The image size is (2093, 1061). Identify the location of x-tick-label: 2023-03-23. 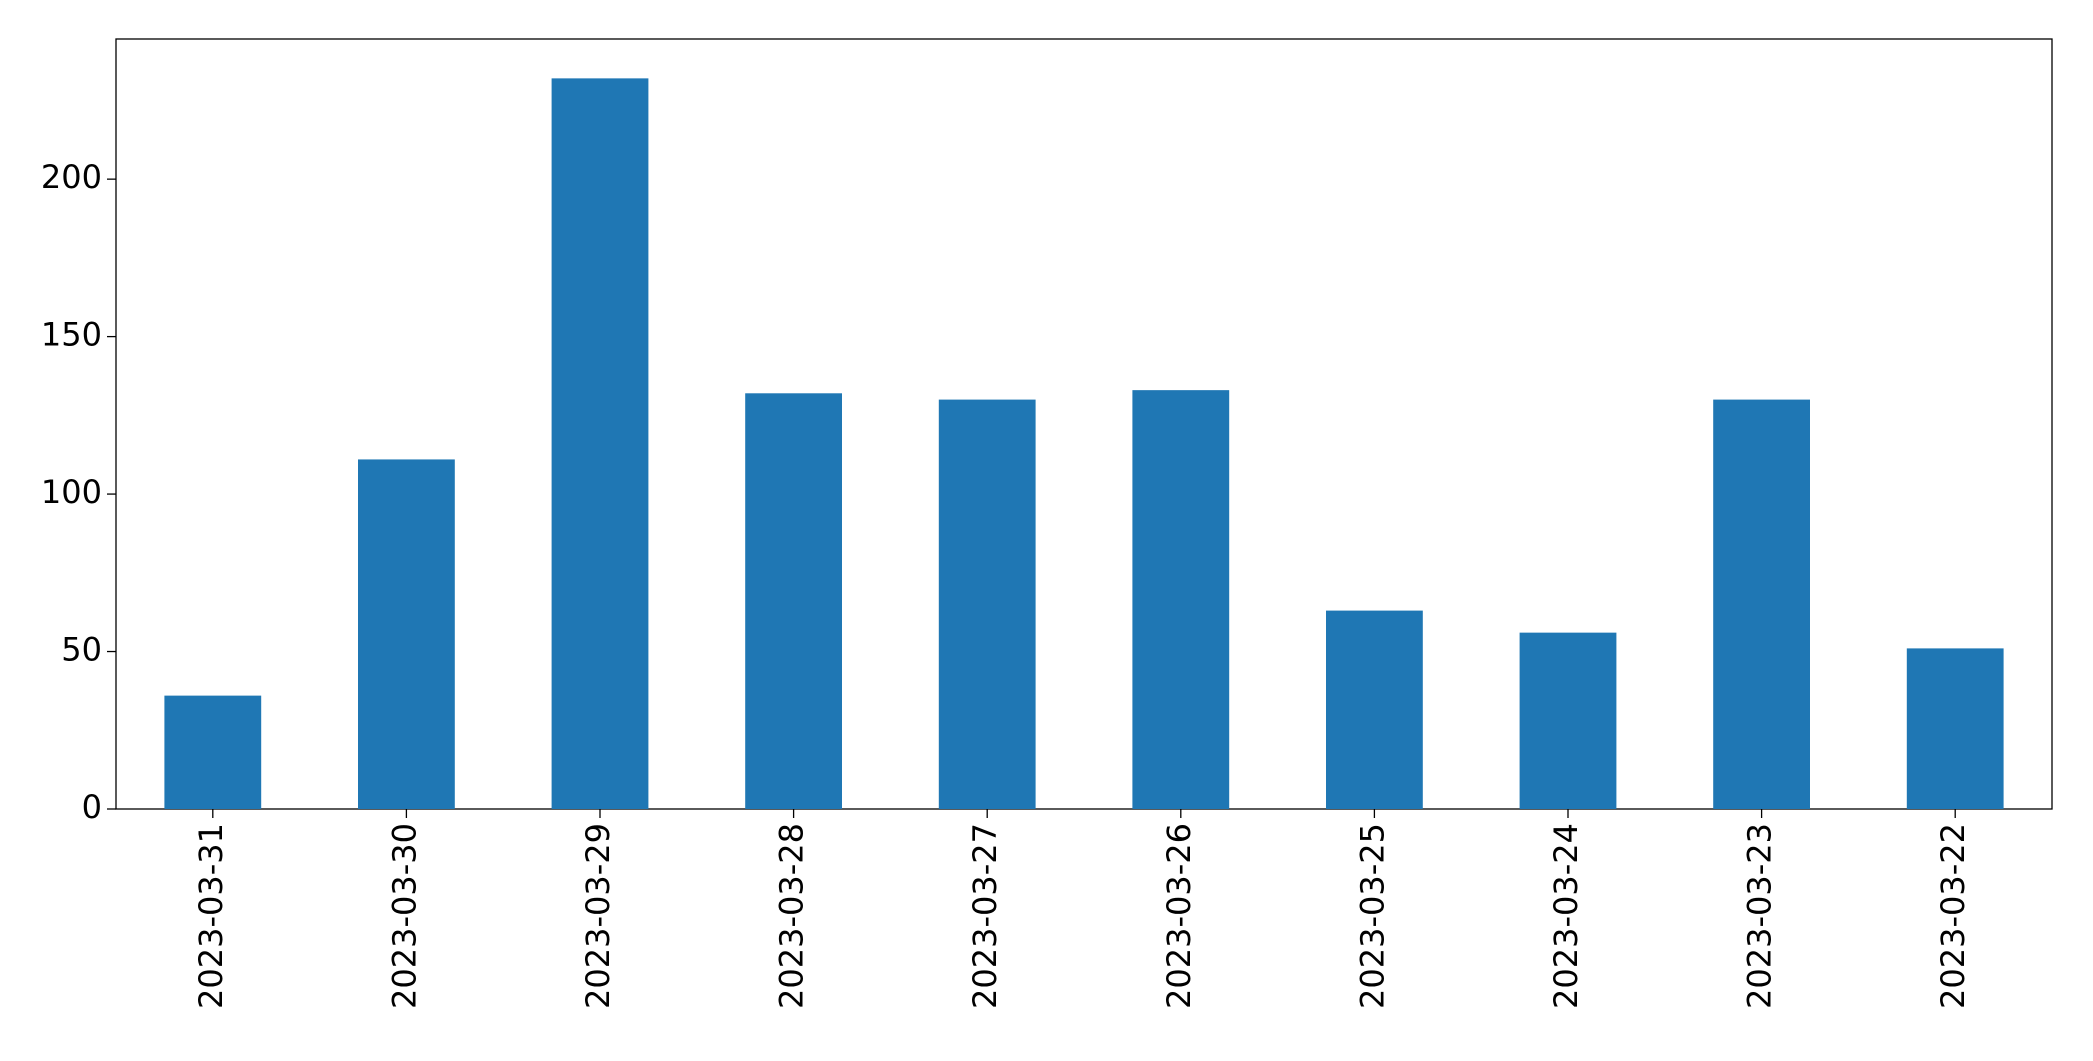
(1760, 916).